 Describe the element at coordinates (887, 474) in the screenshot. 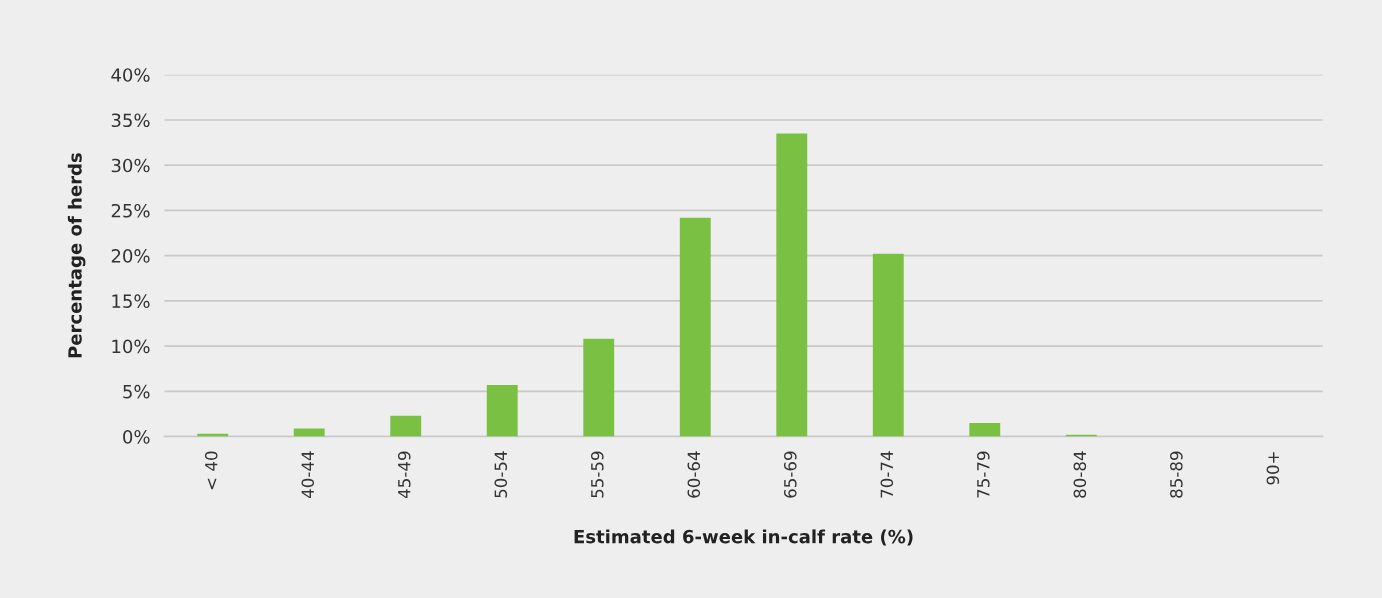

I see `x-tick-label: 70-74` at that location.